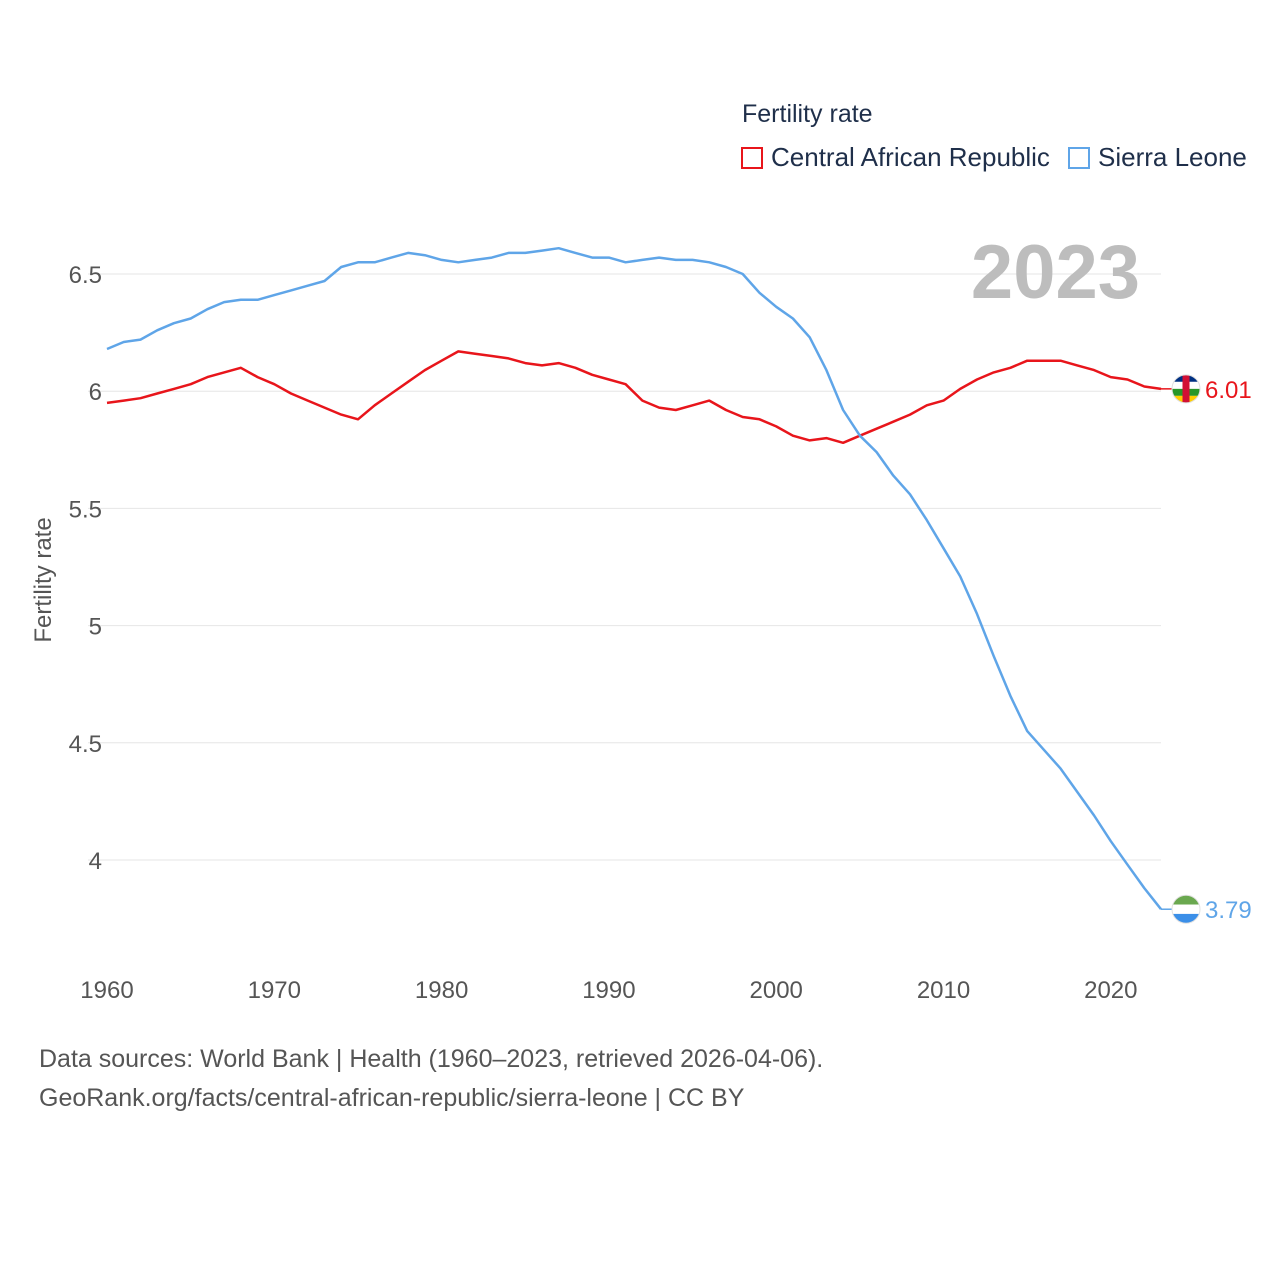 Image resolution: width=1280 pixels, height=1280 pixels. I want to click on x-tick-label: 1990, so click(608, 990).